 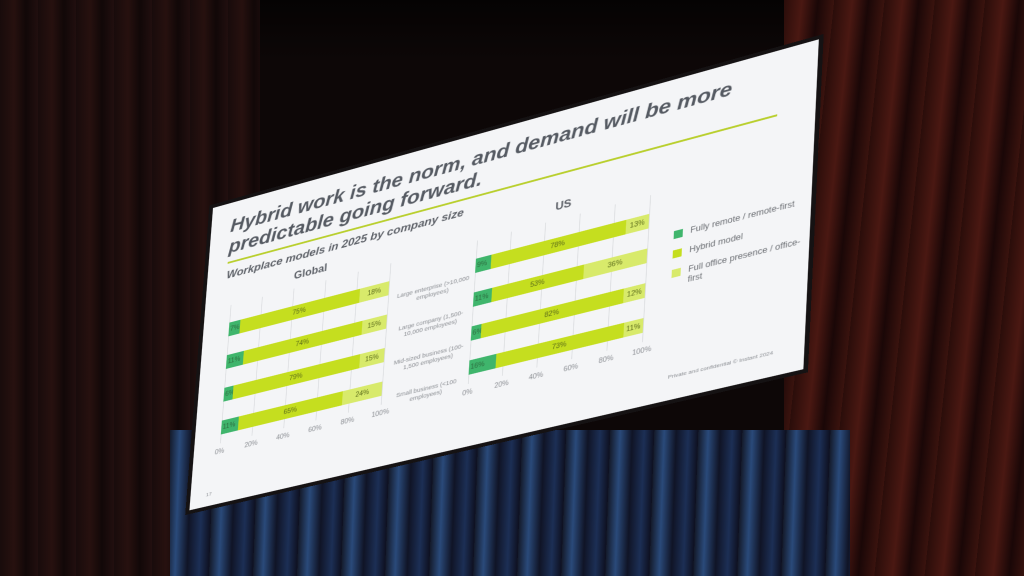 What do you see at coordinates (362, 393) in the screenshot?
I see `bar-segment-office: 24%` at bounding box center [362, 393].